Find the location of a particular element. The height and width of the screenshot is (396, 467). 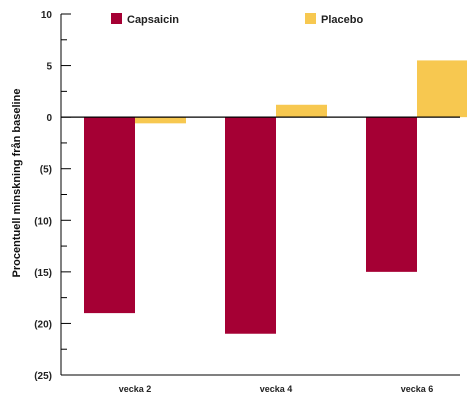

y-tick-label: (15) is located at coordinates (43, 273).